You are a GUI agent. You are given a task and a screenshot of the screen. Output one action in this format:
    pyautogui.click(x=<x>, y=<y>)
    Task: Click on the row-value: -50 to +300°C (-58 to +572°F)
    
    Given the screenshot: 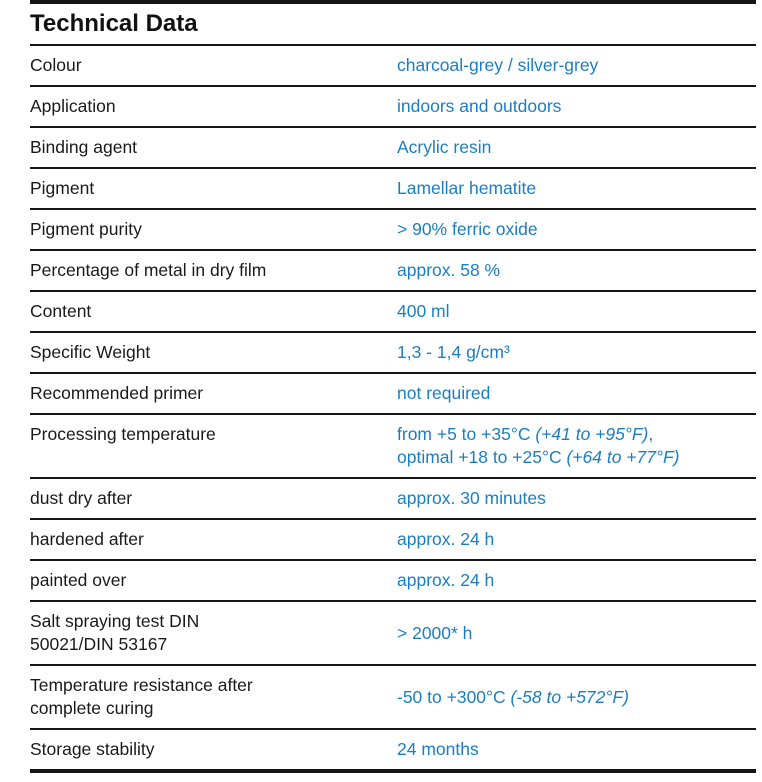 What is the action you would take?
    pyautogui.click(x=576, y=697)
    